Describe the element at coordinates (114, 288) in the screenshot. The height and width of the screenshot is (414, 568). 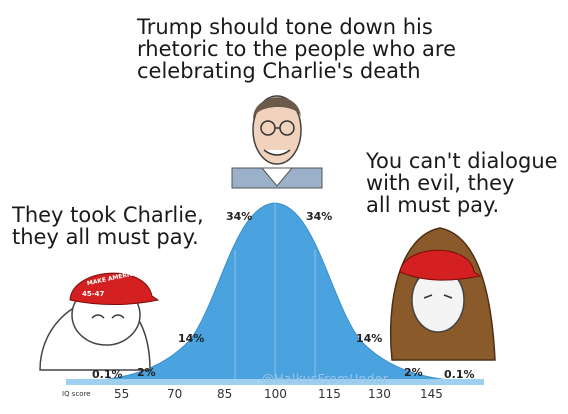
I see `left-wojak-hat` at that location.